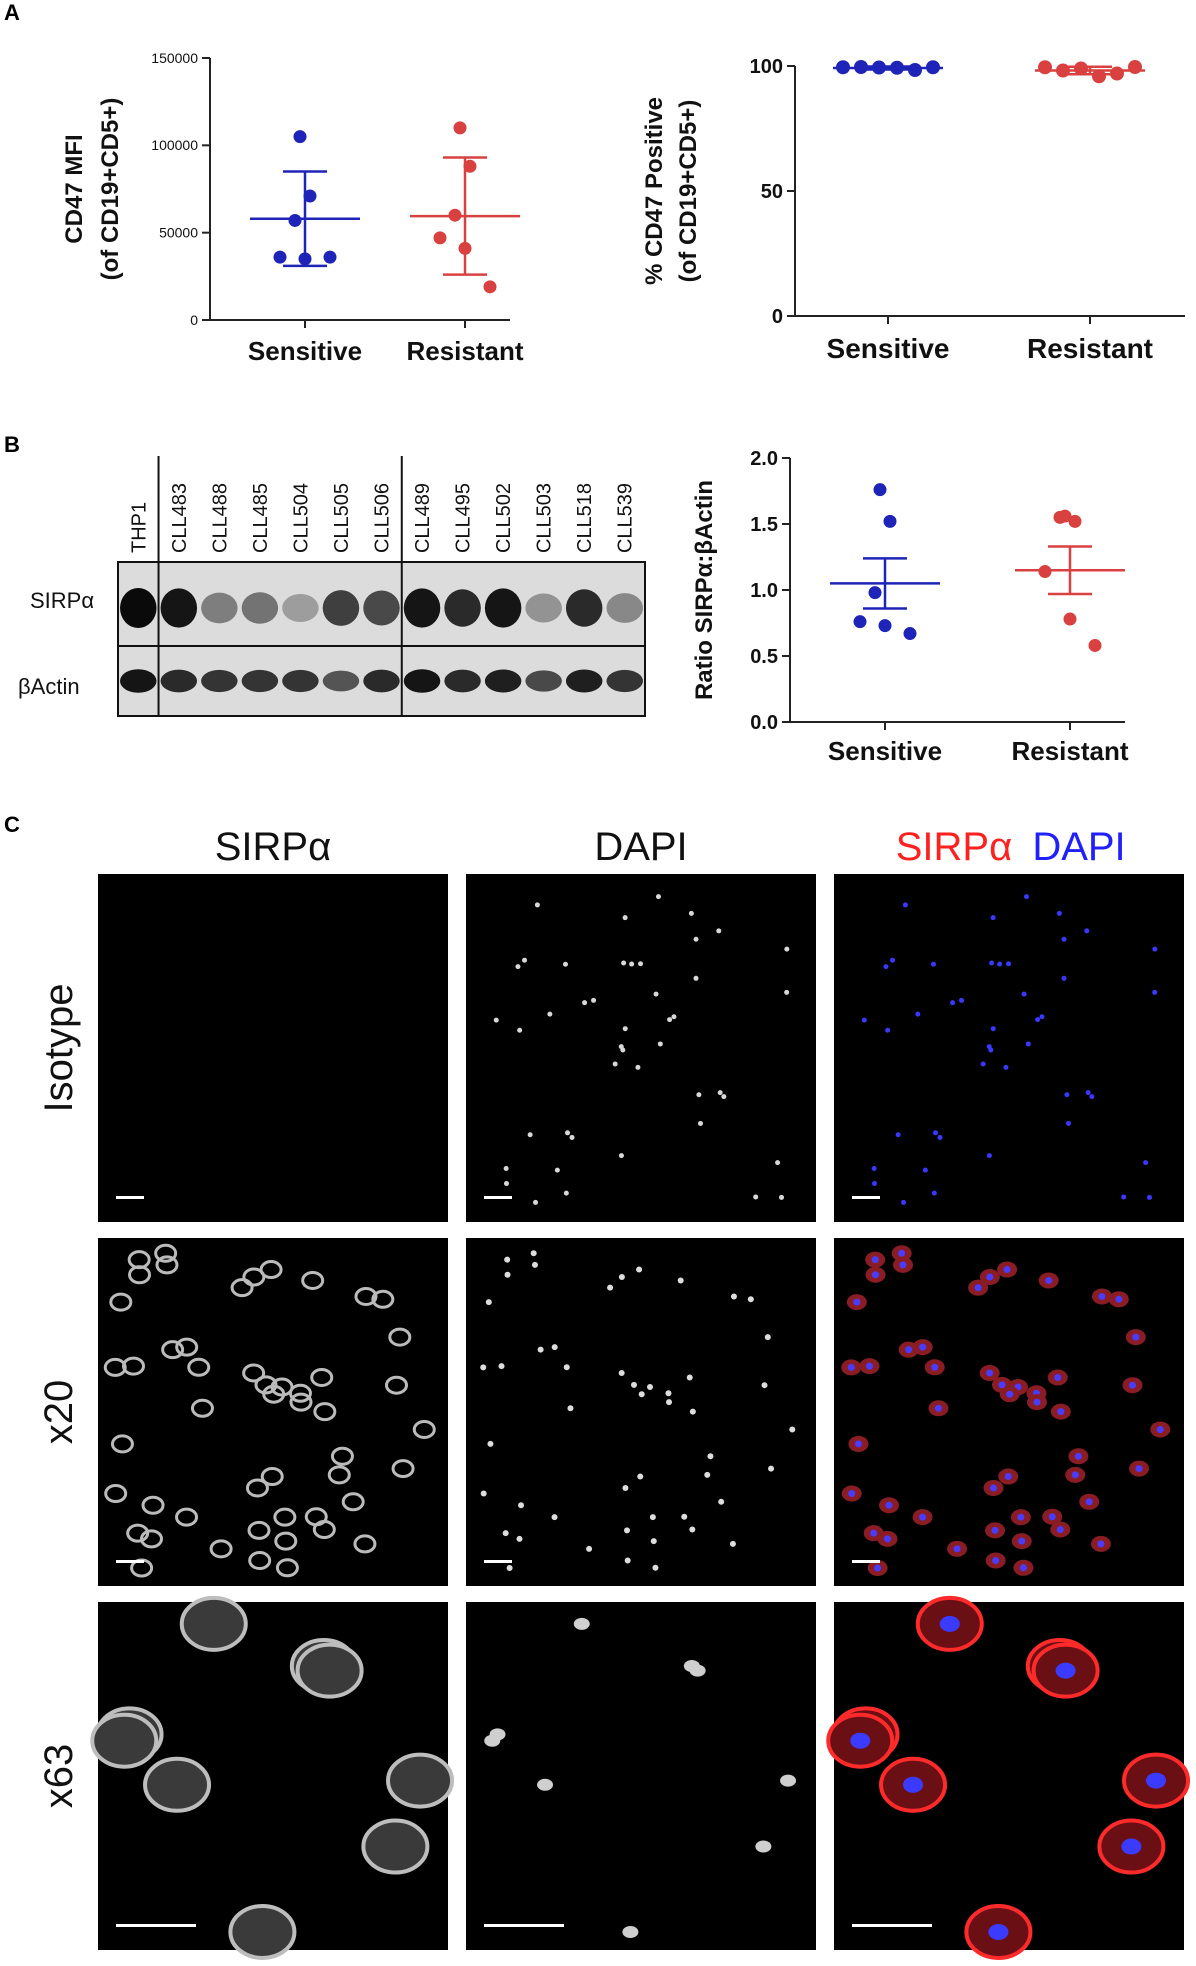  Describe the element at coordinates (59, 1048) in the screenshot. I see `row-label: Isotype` at that location.